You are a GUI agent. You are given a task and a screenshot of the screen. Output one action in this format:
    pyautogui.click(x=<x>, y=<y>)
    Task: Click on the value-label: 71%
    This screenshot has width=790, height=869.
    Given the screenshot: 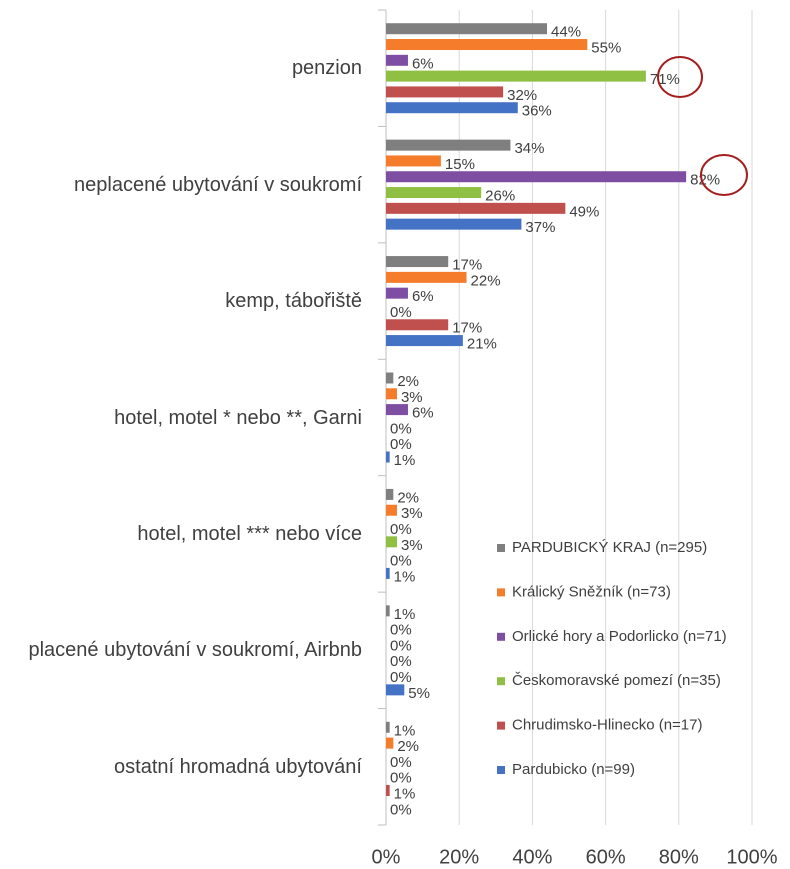 What is the action you would take?
    pyautogui.click(x=665, y=79)
    